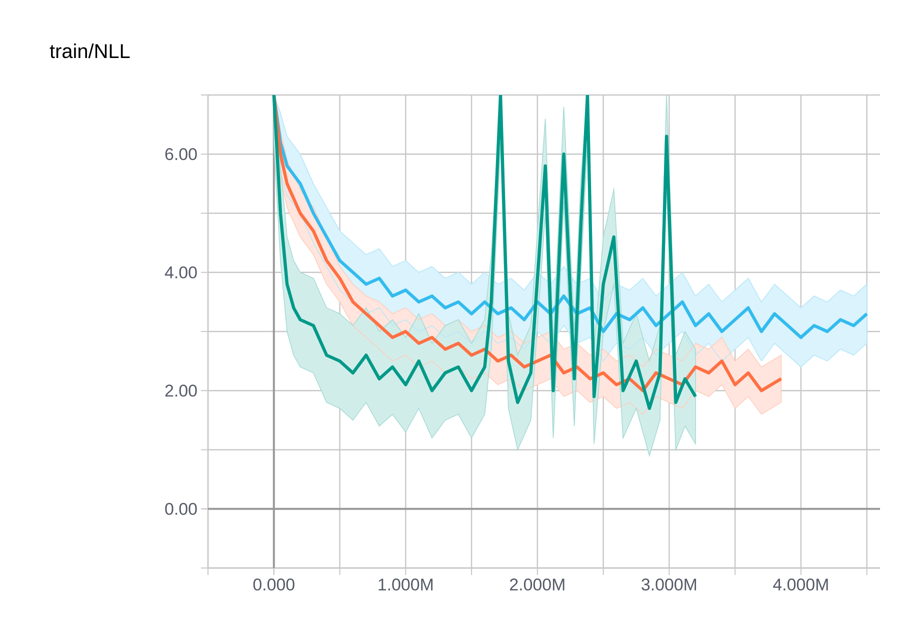 This screenshot has width=907, height=628. What do you see at coordinates (90, 51) in the screenshot?
I see `chart-title: train/NLL` at bounding box center [90, 51].